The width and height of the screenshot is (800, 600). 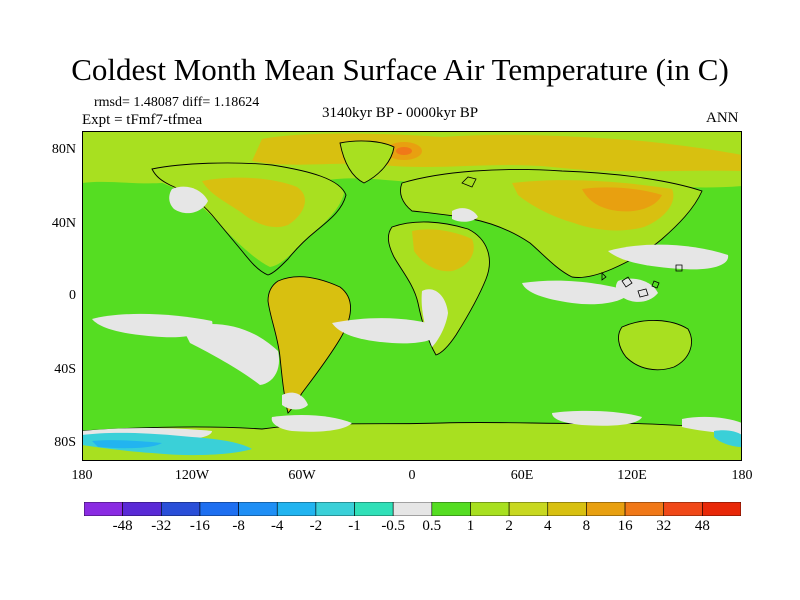 I want to click on africa-warm, so click(x=443, y=250).